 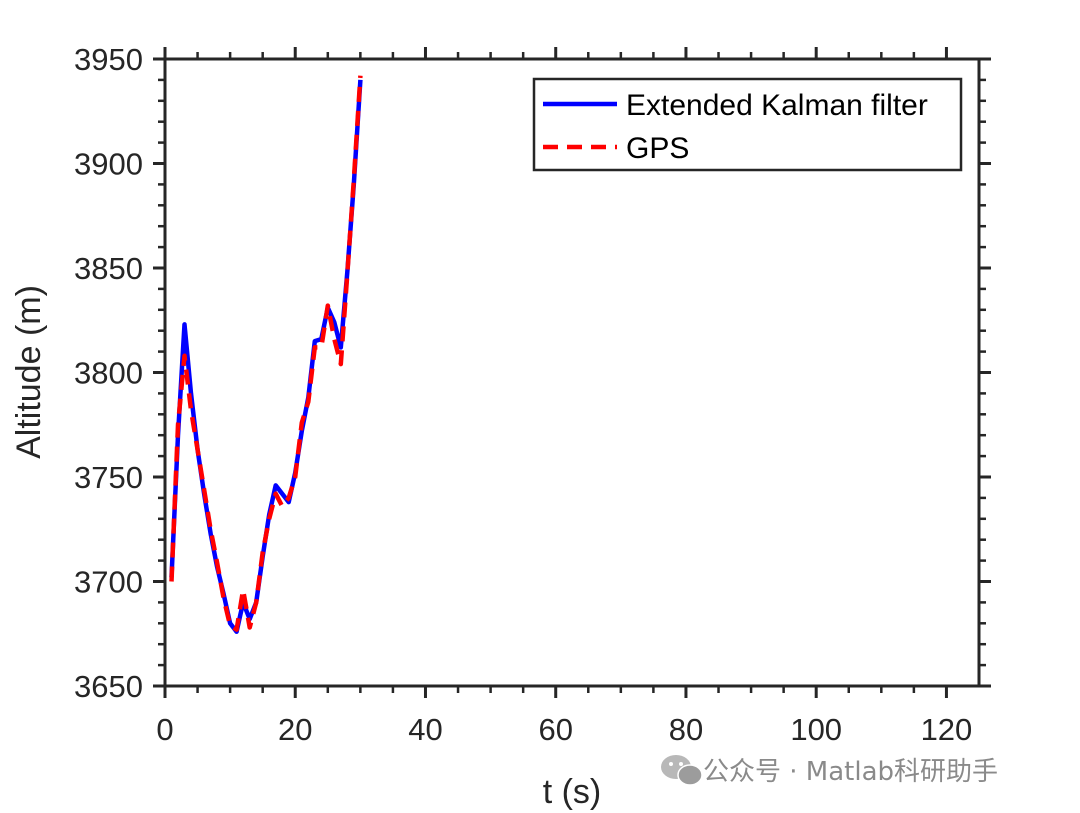 What do you see at coordinates (108, 164) in the screenshot?
I see `y-tick-label: 3900` at bounding box center [108, 164].